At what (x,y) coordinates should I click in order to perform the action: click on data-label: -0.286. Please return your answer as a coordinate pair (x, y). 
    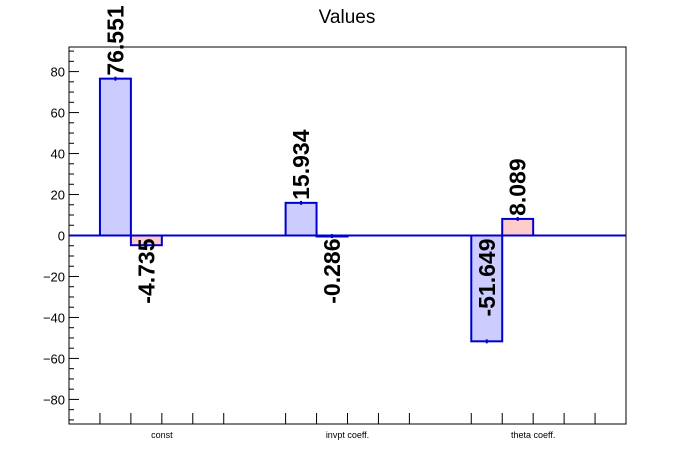
    Looking at the image, I should click on (332, 271).